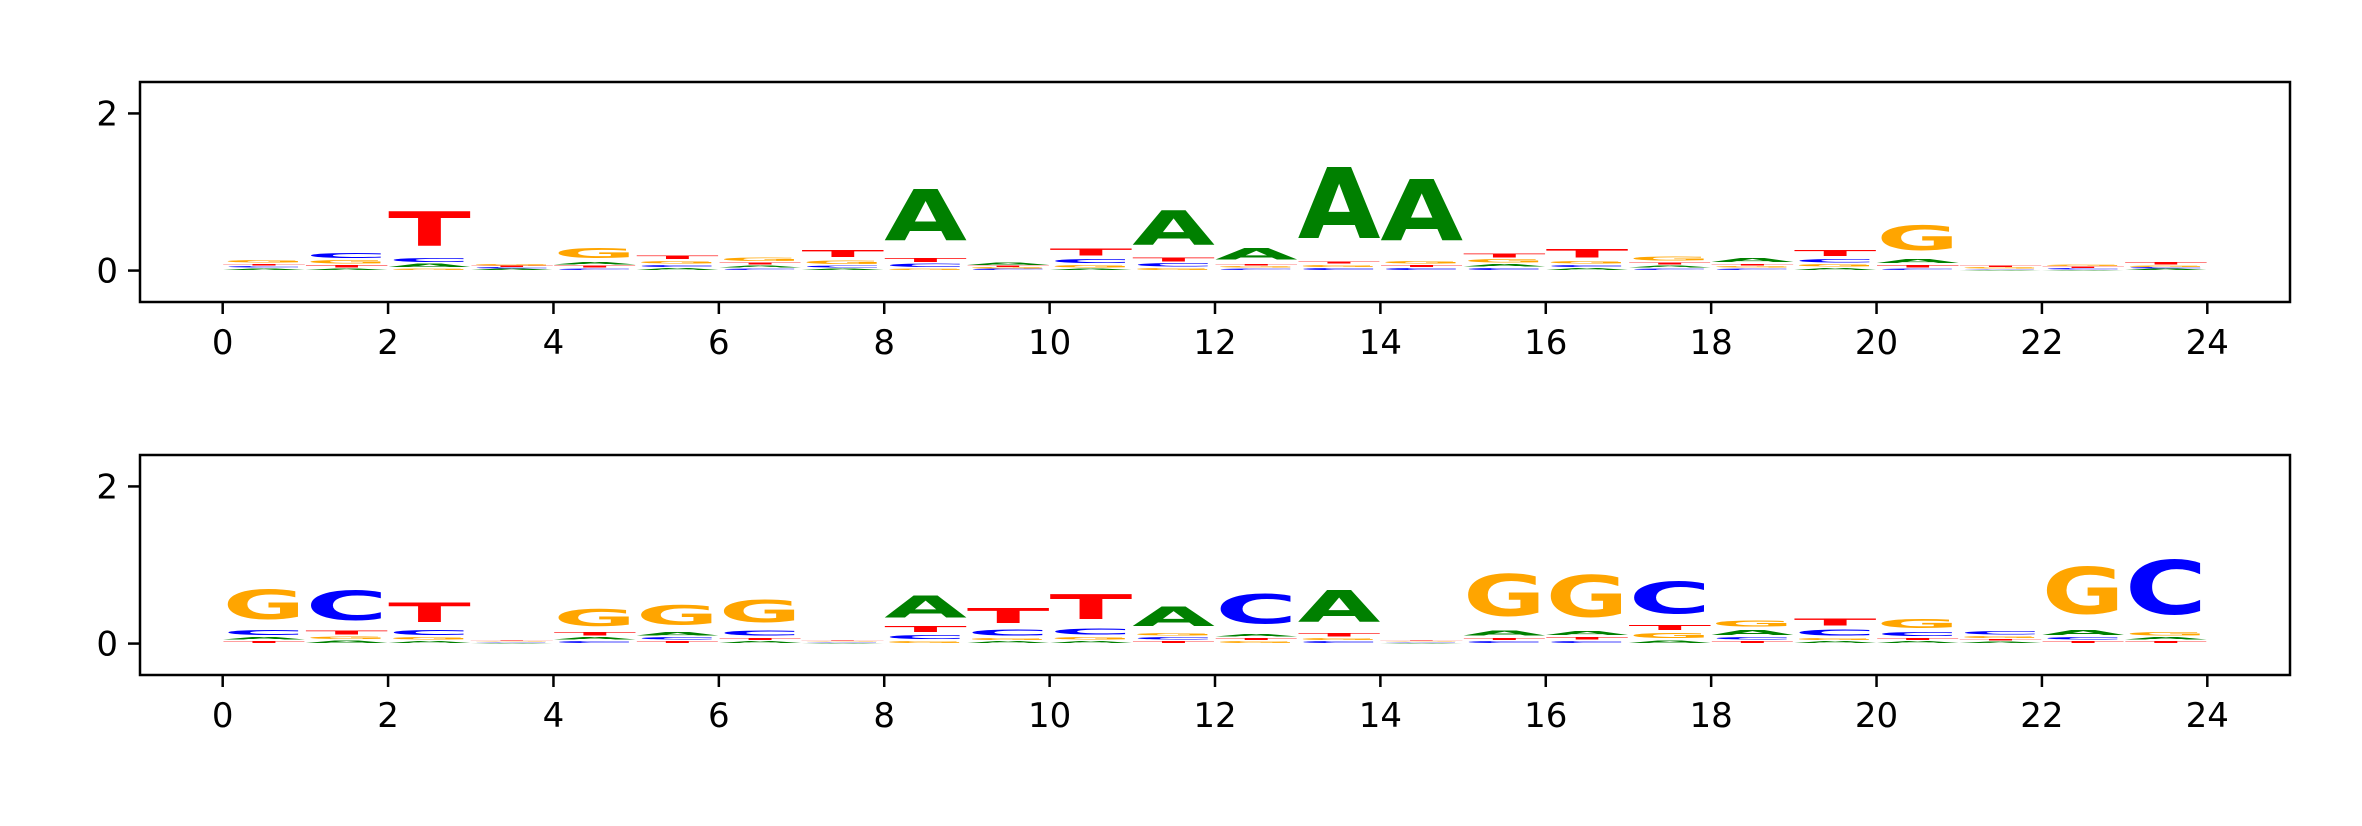 The width and height of the screenshot is (2362, 826). Describe the element at coordinates (554, 716) in the screenshot. I see `x-tick-label: 4` at that location.